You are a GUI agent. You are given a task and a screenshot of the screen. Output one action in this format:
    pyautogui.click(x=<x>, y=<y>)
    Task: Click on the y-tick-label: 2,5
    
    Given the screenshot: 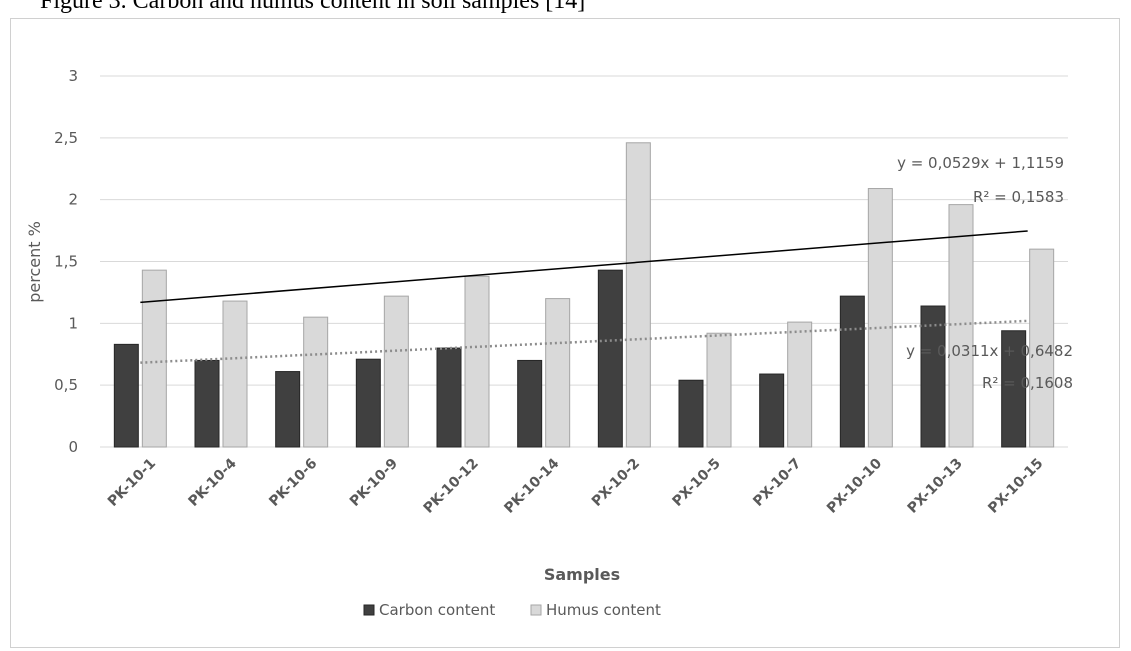 What is the action you would take?
    pyautogui.click(x=66, y=138)
    